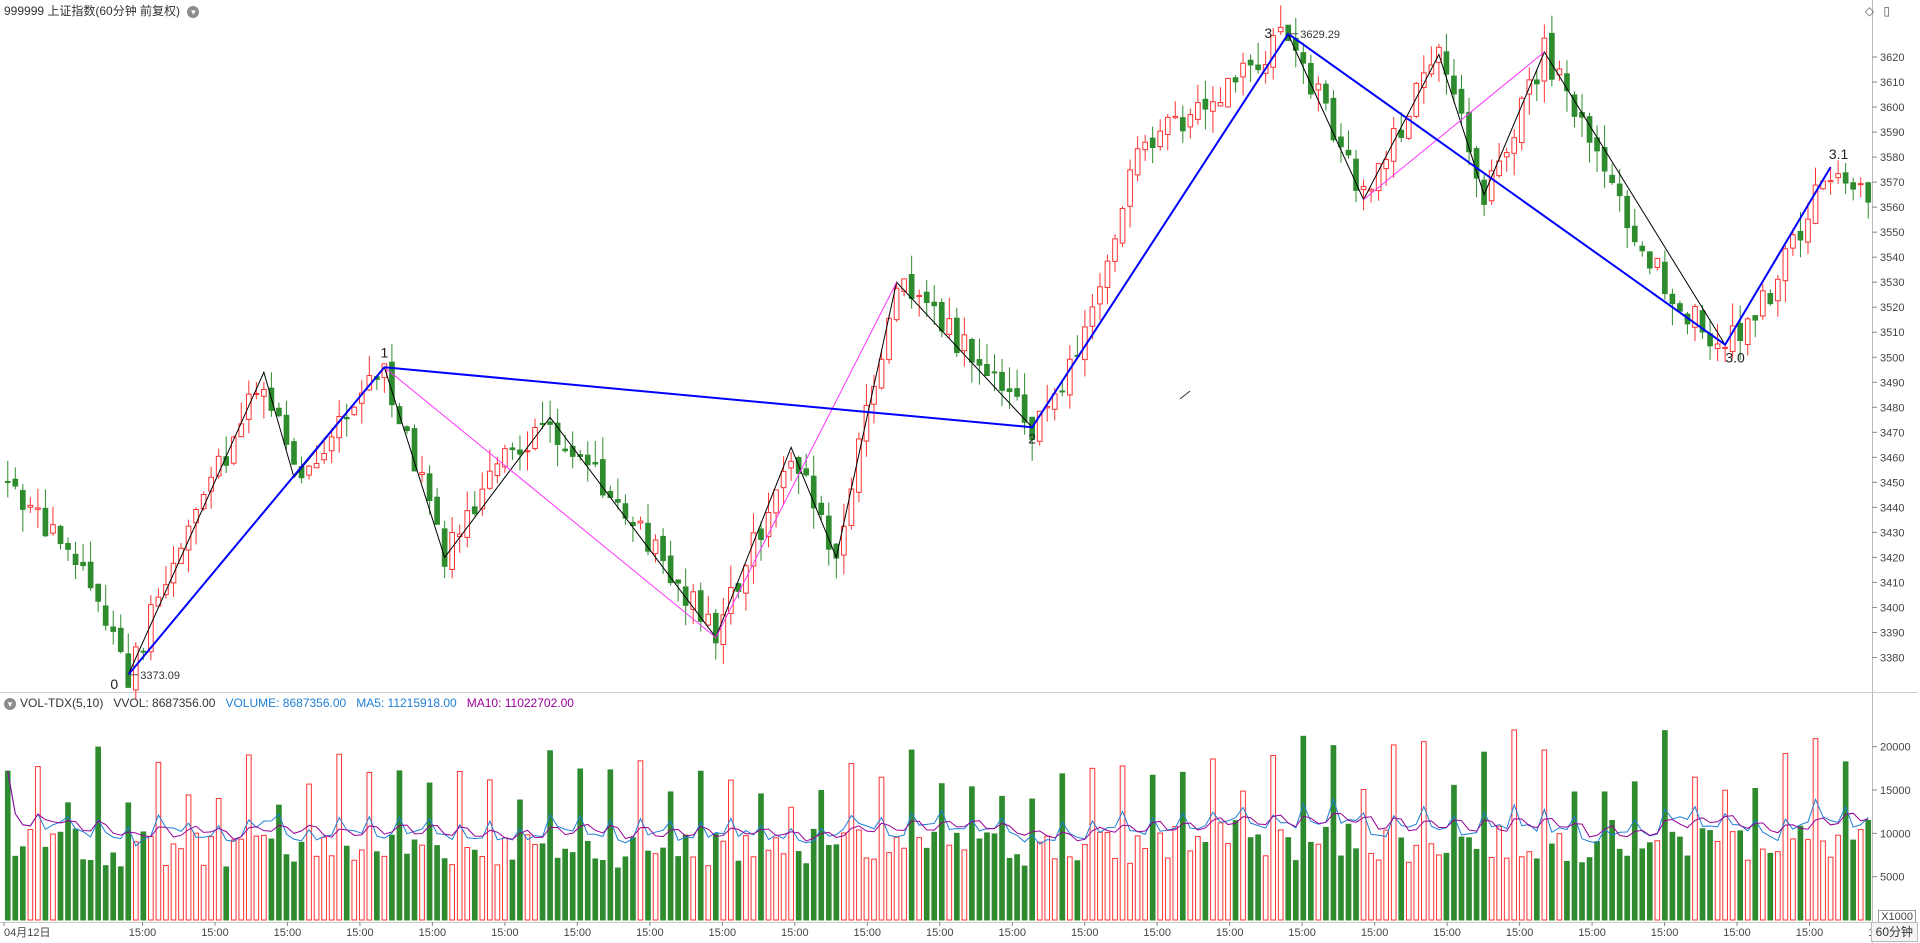  I want to click on x-tick-label: 04月12日, so click(27, 933).